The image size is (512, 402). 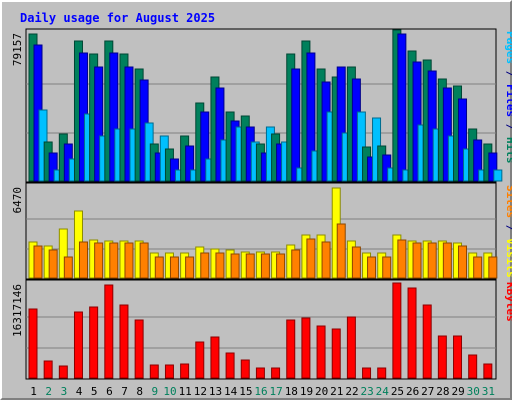 I want to click on day-label-6: 6, so click(x=109, y=391).